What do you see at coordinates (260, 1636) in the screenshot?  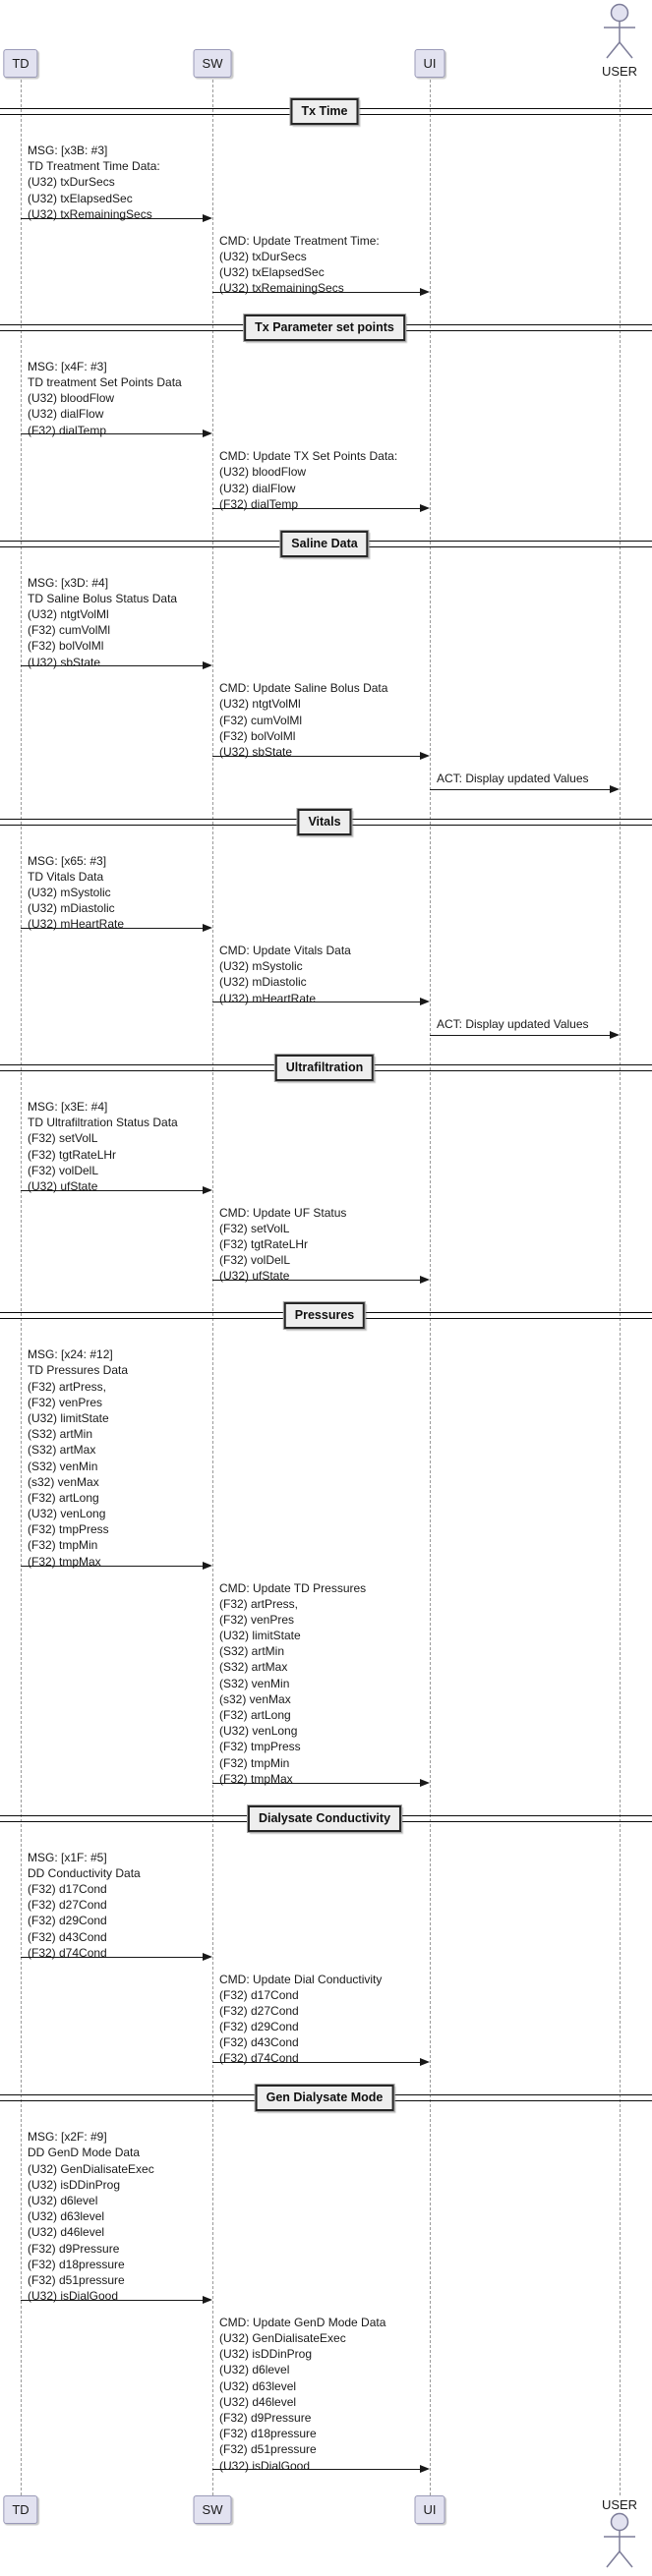 I see `message-line: (U32) limitState` at bounding box center [260, 1636].